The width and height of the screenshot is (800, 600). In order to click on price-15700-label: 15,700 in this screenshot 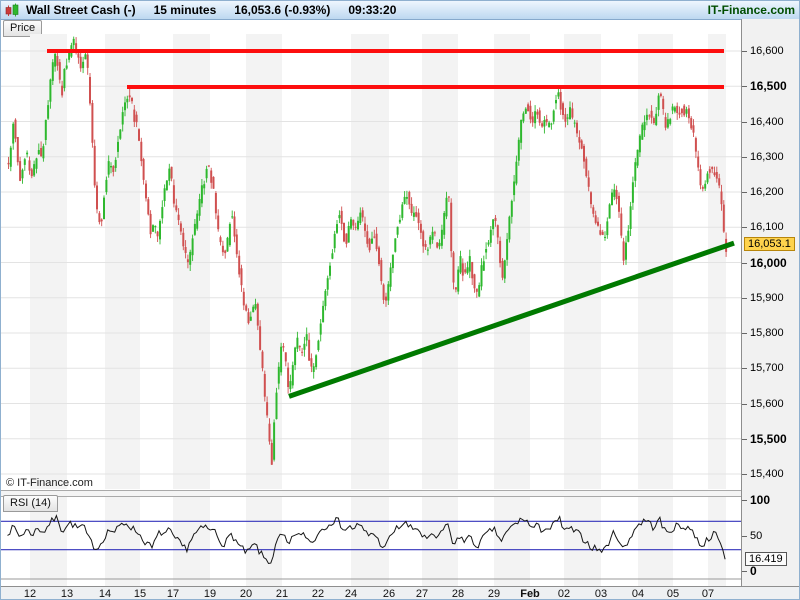, I will do `click(767, 368)`.